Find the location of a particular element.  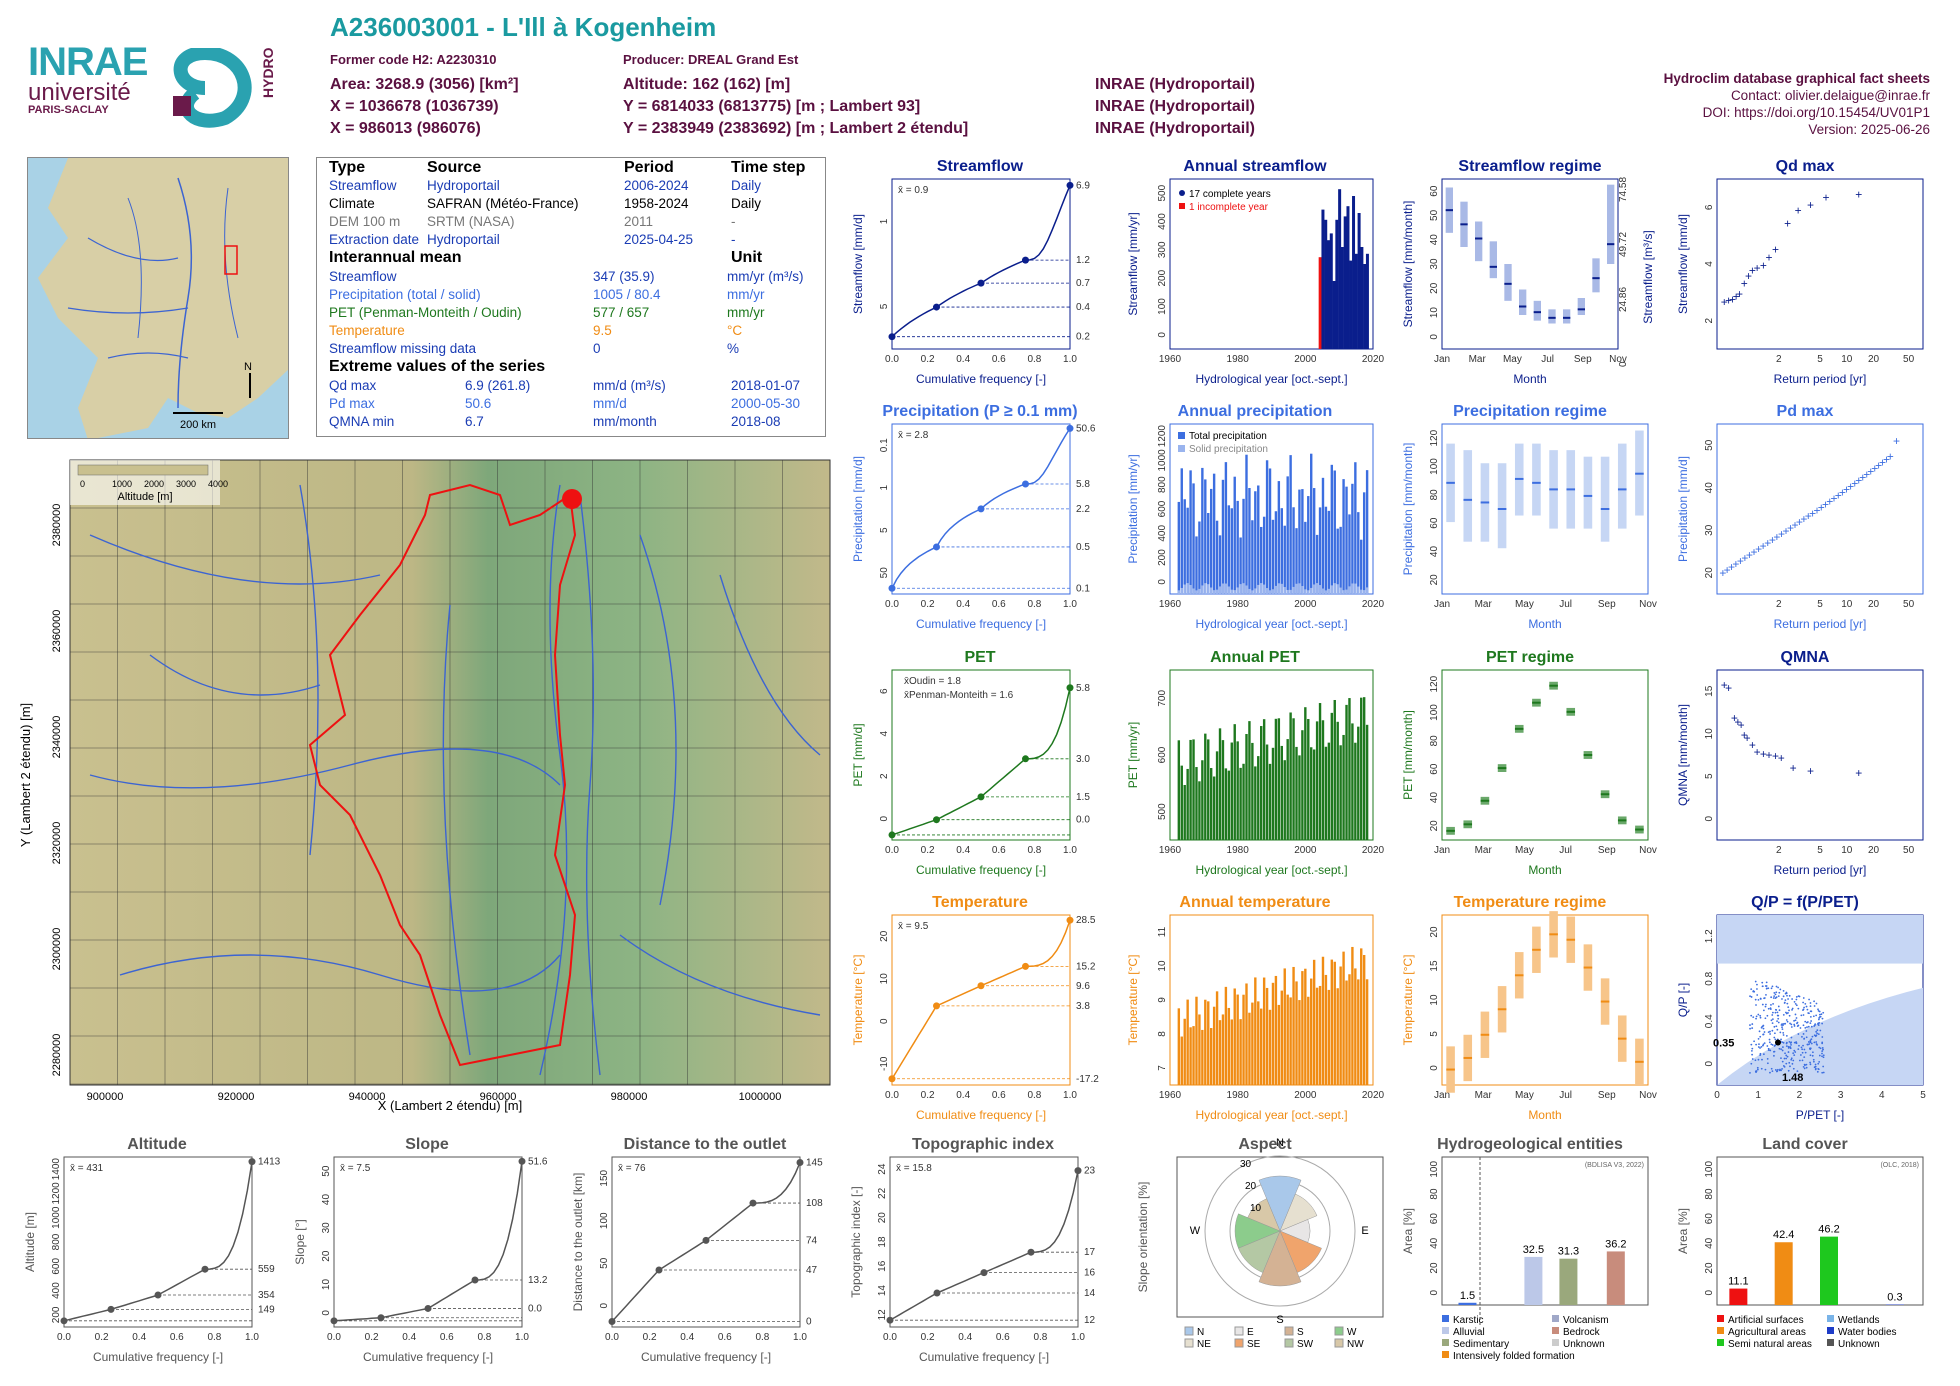

extreme-date: 2018-01-07 is located at coordinates (766, 385).